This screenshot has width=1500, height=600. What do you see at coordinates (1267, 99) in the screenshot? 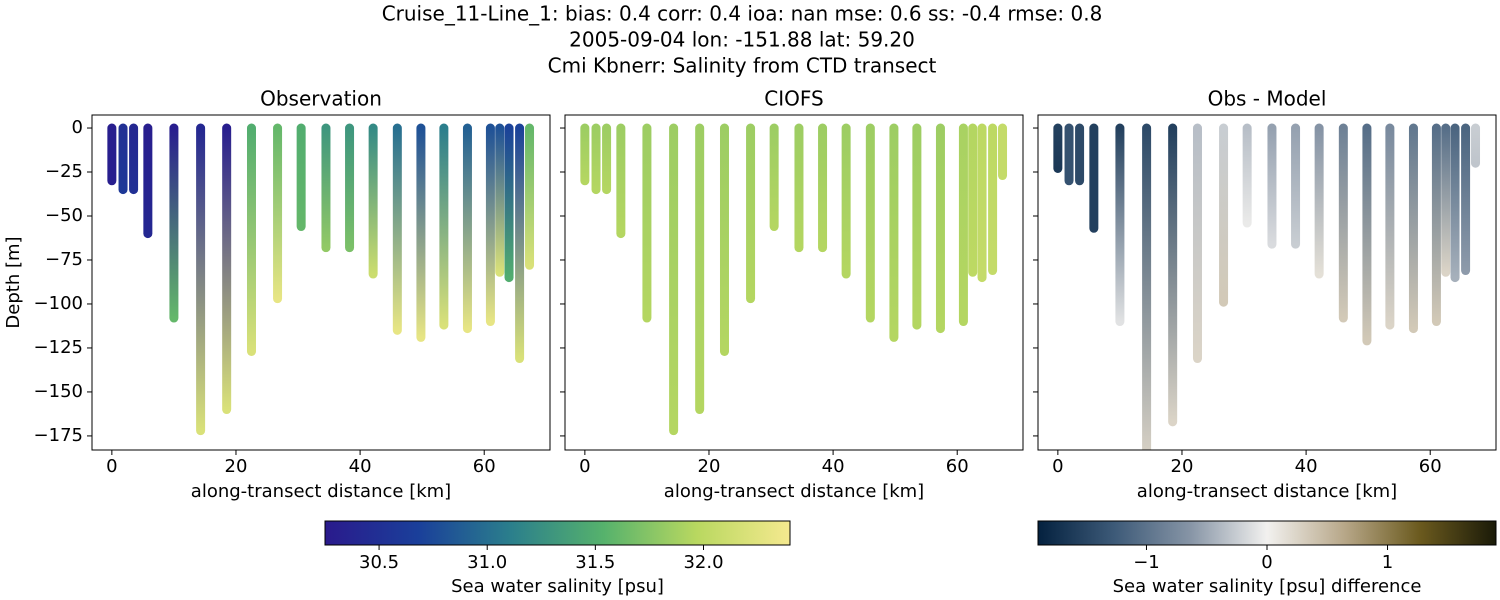
I see `panel-title: Obs - Model` at bounding box center [1267, 99].